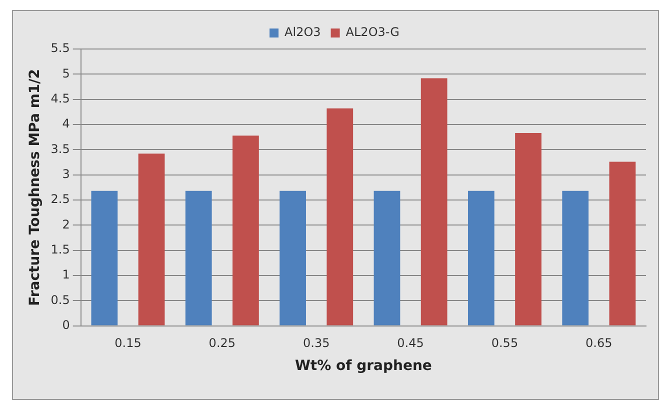 The width and height of the screenshot is (661, 405). What do you see at coordinates (66, 123) in the screenshot?
I see `y-tick-label: 4` at bounding box center [66, 123].